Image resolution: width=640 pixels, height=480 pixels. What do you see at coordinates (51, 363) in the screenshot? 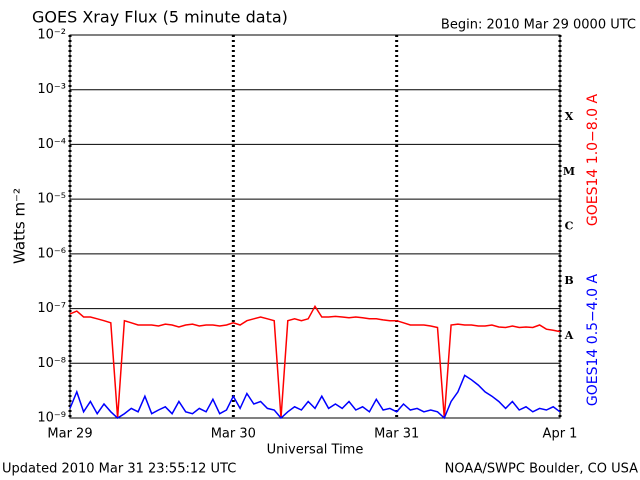
I see `y-tick-label: 10⁻⁸` at bounding box center [51, 363].